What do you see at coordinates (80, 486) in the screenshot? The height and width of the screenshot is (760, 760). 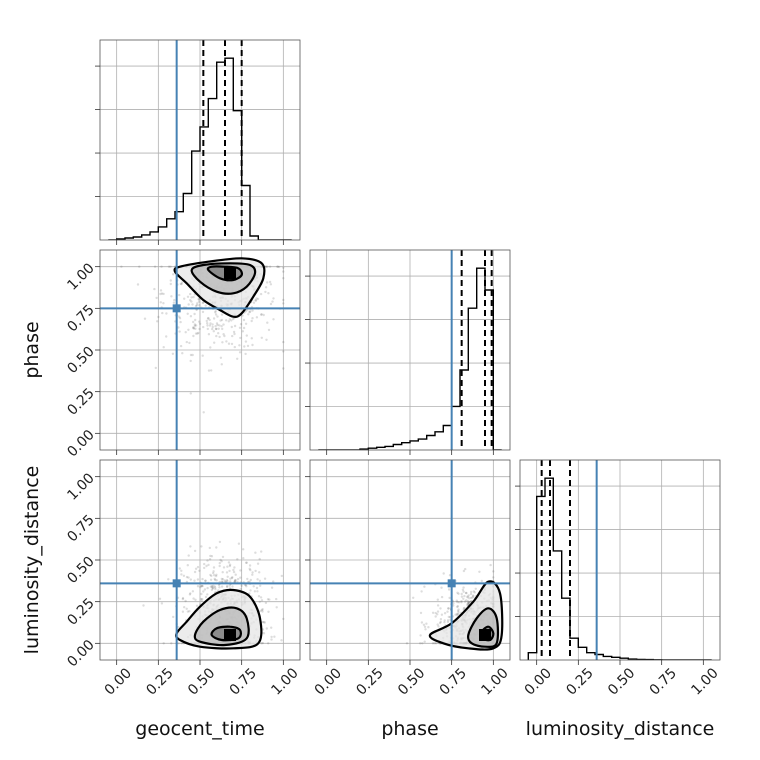 I see `y-tick-label: 1.00` at bounding box center [80, 486].